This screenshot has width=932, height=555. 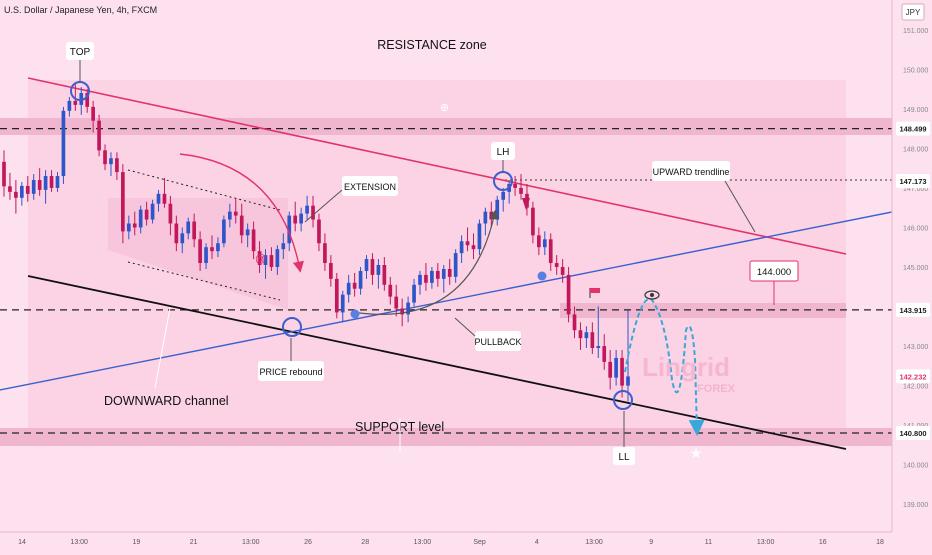 I want to click on trendline-dot, so click(x=542, y=276).